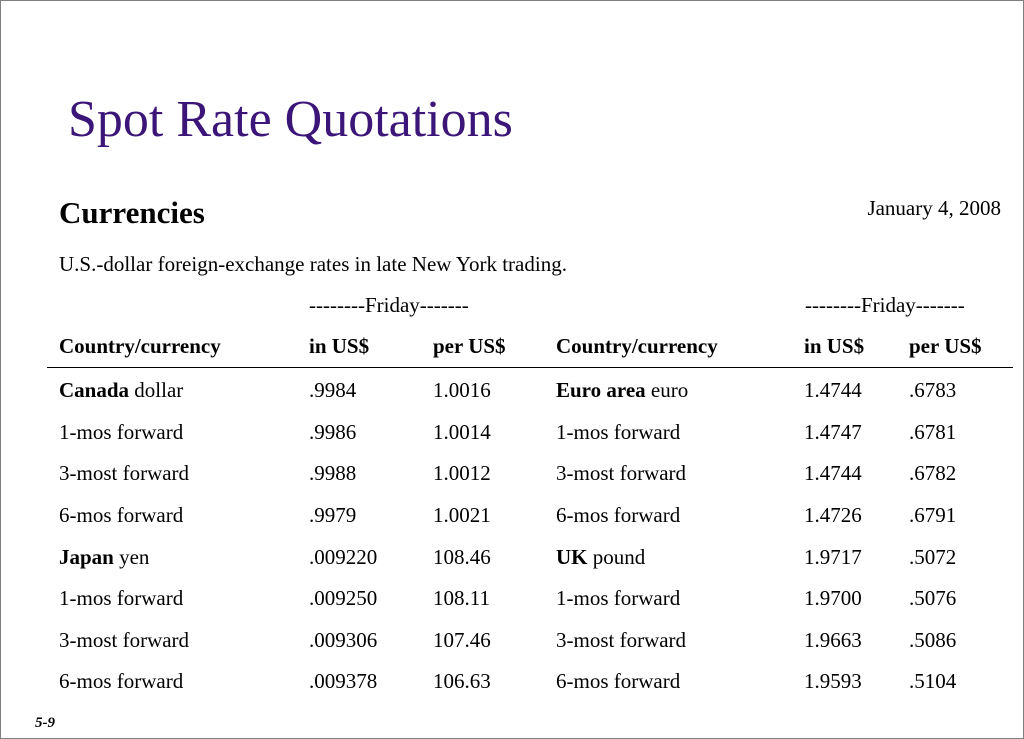 Image resolution: width=1024 pixels, height=739 pixels. What do you see at coordinates (45, 723) in the screenshot?
I see `page-reference: 5-9` at bounding box center [45, 723].